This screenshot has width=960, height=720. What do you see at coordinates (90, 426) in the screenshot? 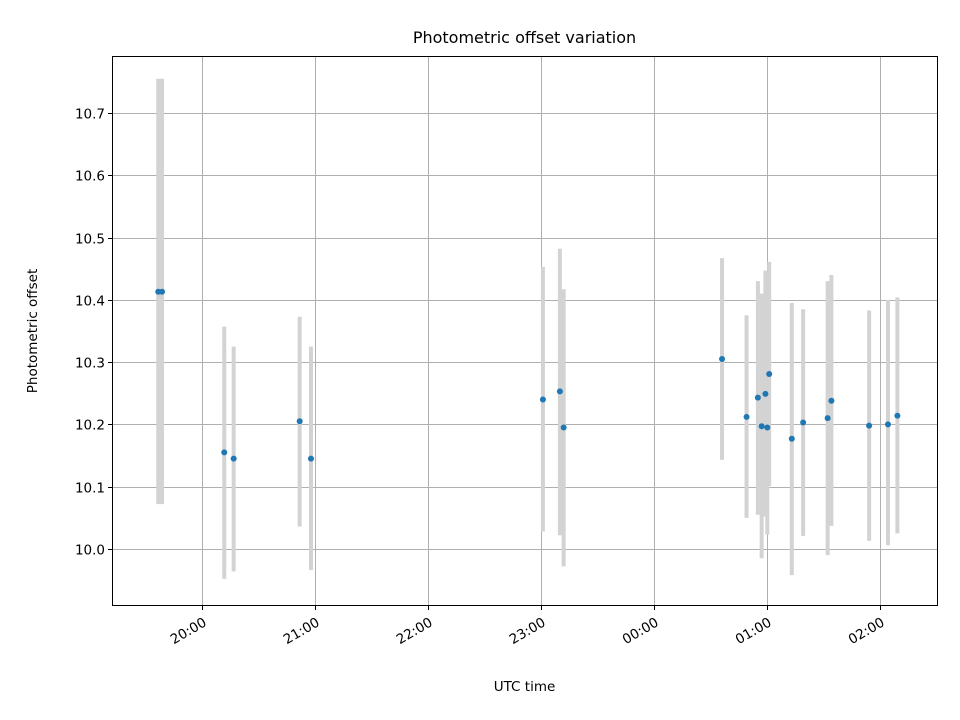
I see `y-tick-label: 10.2` at bounding box center [90, 426].